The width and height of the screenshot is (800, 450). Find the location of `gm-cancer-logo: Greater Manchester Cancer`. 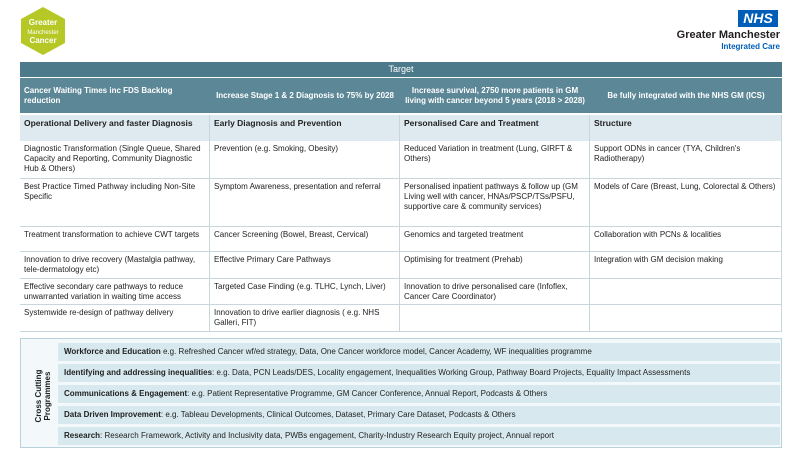

gm-cancer-logo: Greater Manchester Cancer is located at coordinates (43, 31).